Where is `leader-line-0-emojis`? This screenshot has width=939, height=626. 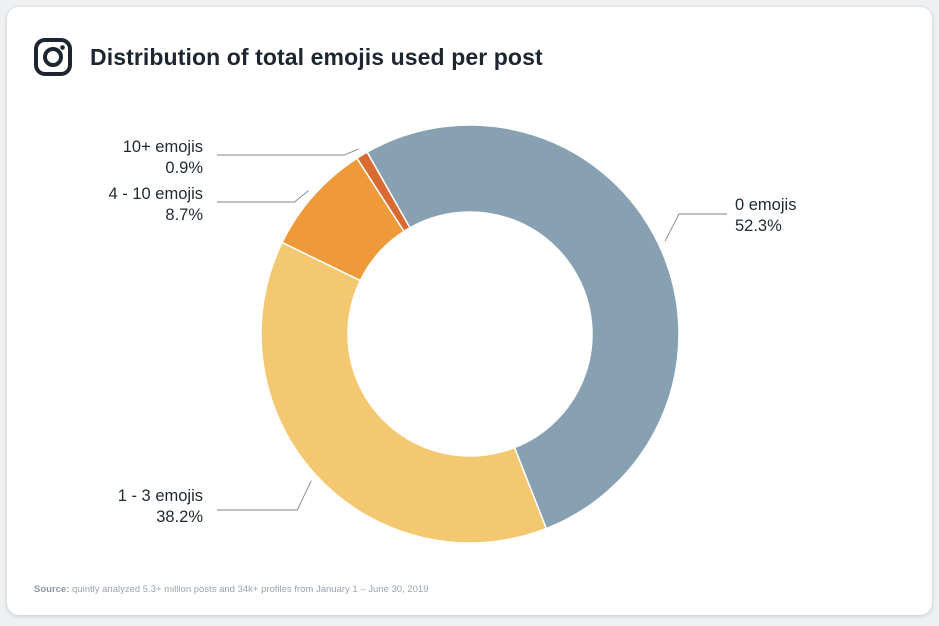 leader-line-0-emojis is located at coordinates (695, 227).